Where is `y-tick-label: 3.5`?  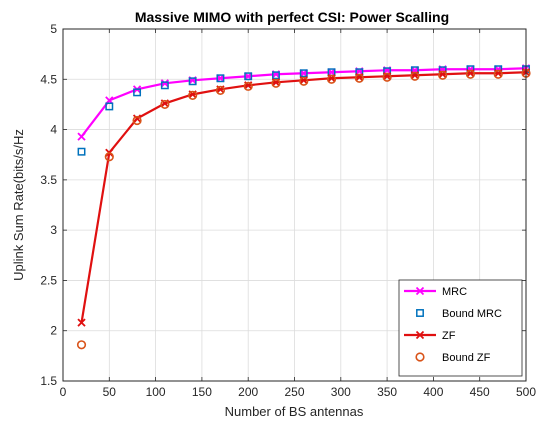
y-tick-label: 3.5 is located at coordinates (48, 180).